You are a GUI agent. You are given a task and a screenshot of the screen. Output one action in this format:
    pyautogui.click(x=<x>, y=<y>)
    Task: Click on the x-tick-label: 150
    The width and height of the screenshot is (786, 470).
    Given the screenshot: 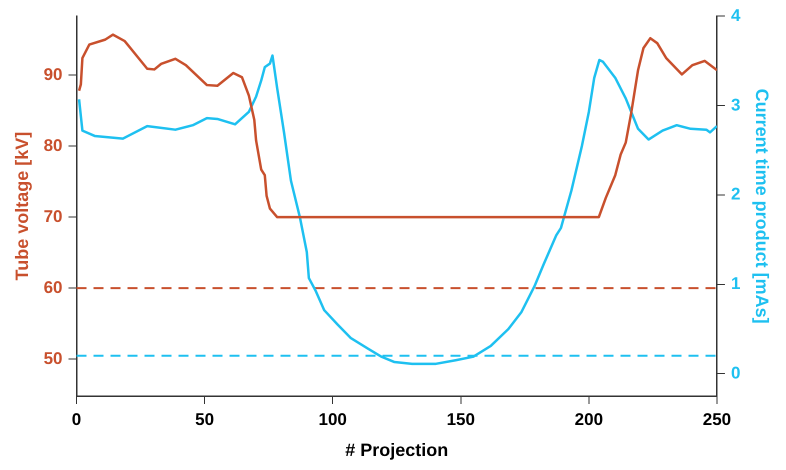 What is the action you would take?
    pyautogui.click(x=460, y=419)
    